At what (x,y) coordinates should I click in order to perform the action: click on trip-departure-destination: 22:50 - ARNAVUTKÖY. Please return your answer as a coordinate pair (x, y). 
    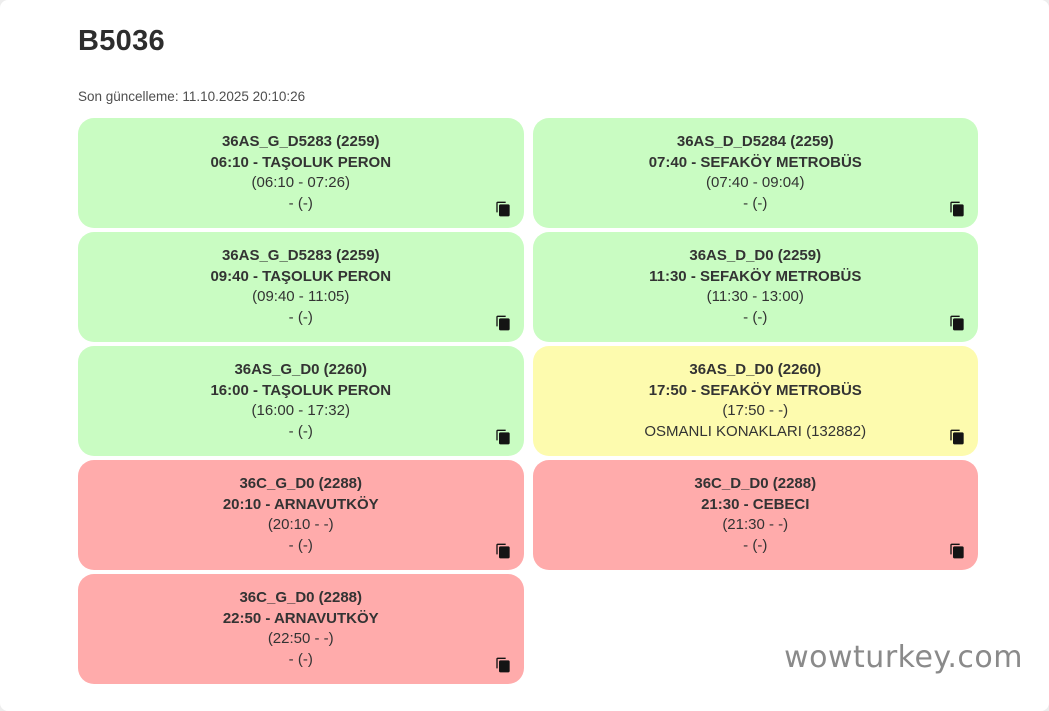
    Looking at the image, I should click on (300, 618).